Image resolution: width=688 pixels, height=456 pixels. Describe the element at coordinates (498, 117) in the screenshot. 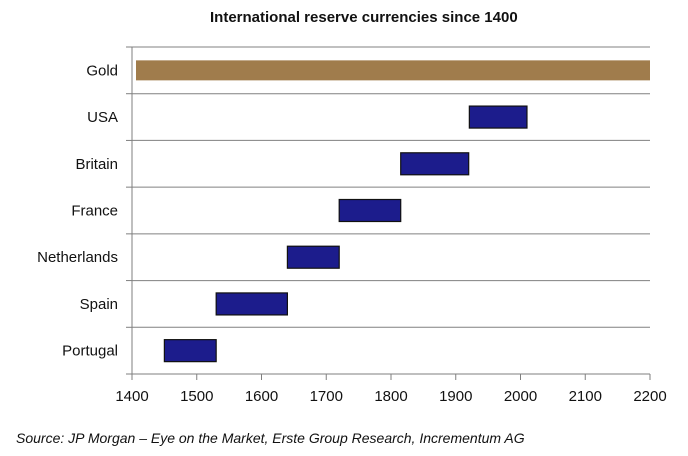

I see `bar-usa` at that location.